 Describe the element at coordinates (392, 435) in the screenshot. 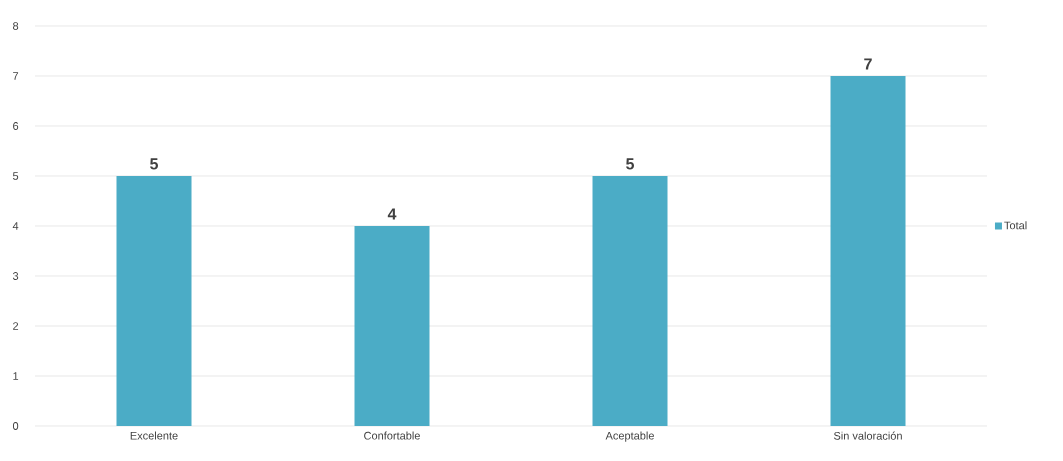

I see `x-tick-label: Confortable` at that location.